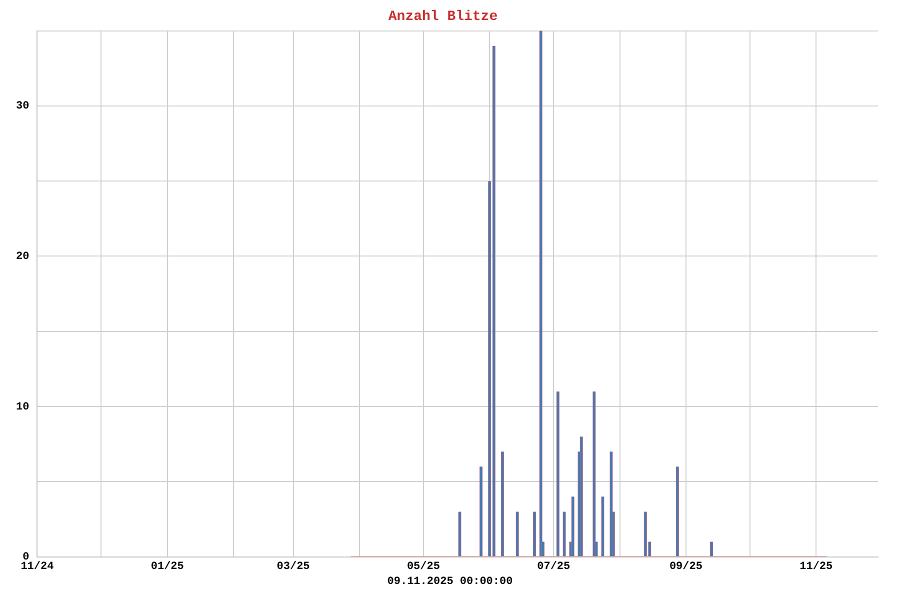  What do you see at coordinates (817, 567) in the screenshot?
I see `x-tick-label: 11/25` at bounding box center [817, 567].